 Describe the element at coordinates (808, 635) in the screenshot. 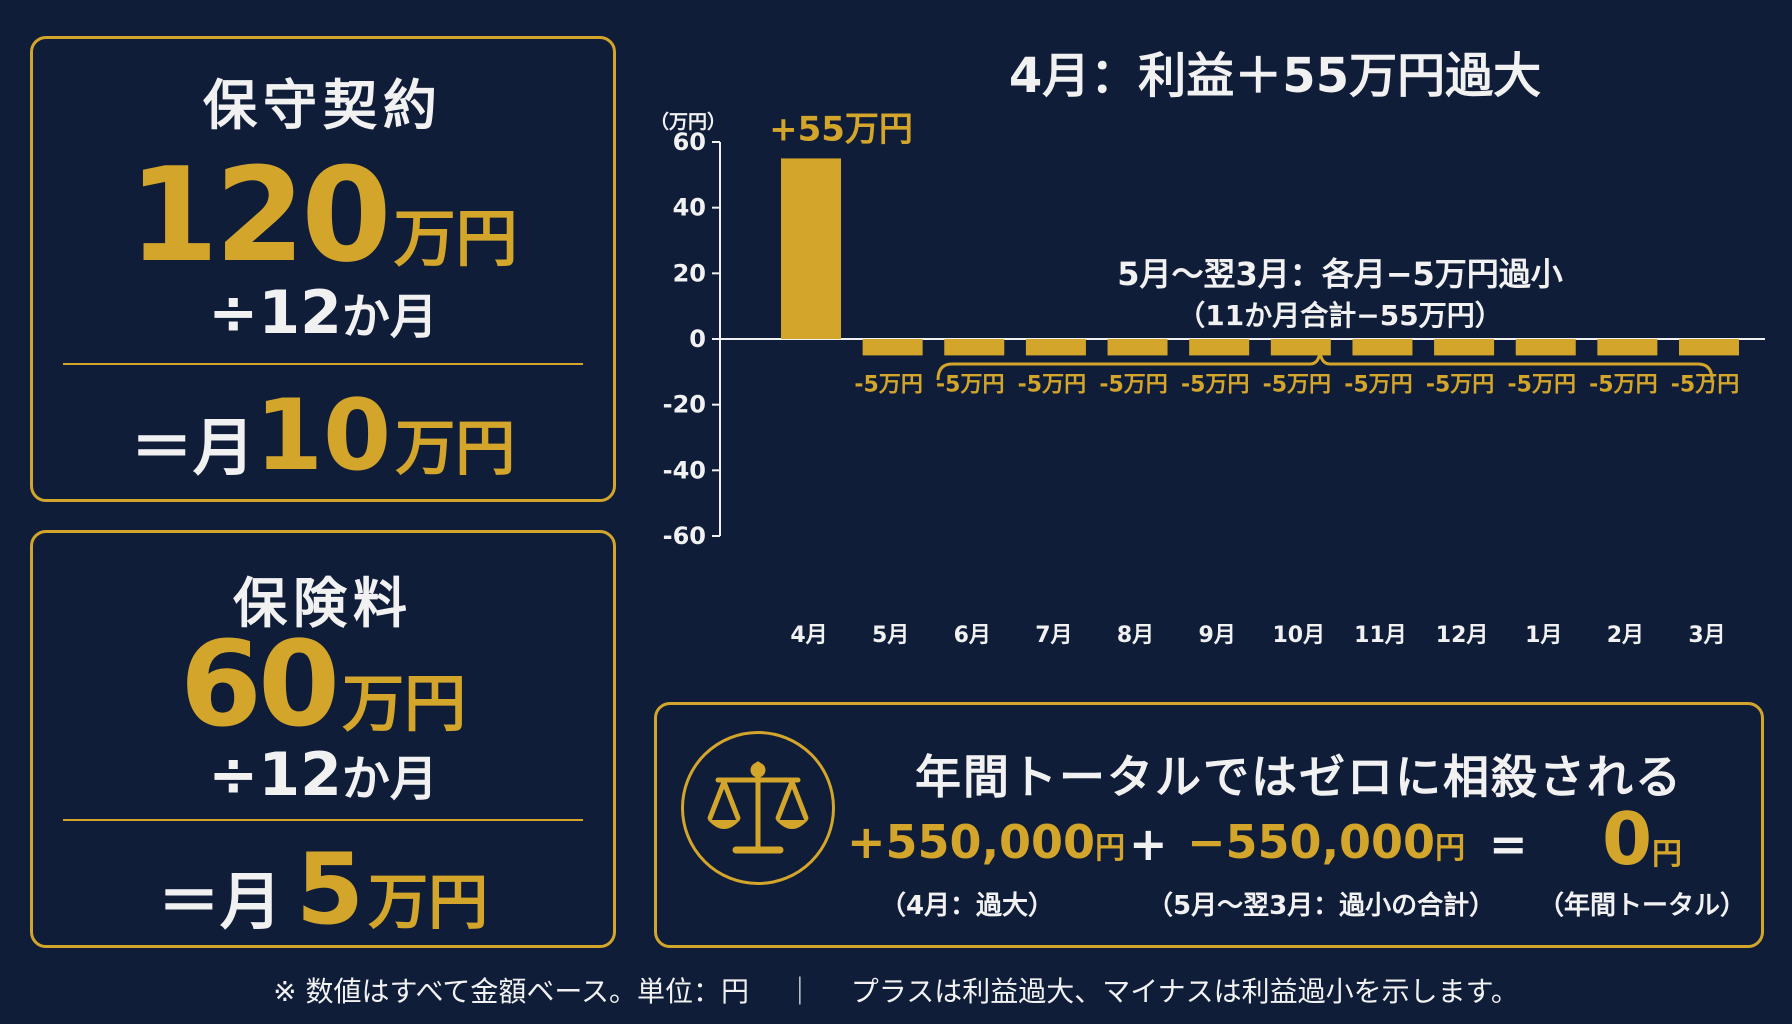

I see `x-tick-label: 4月` at that location.